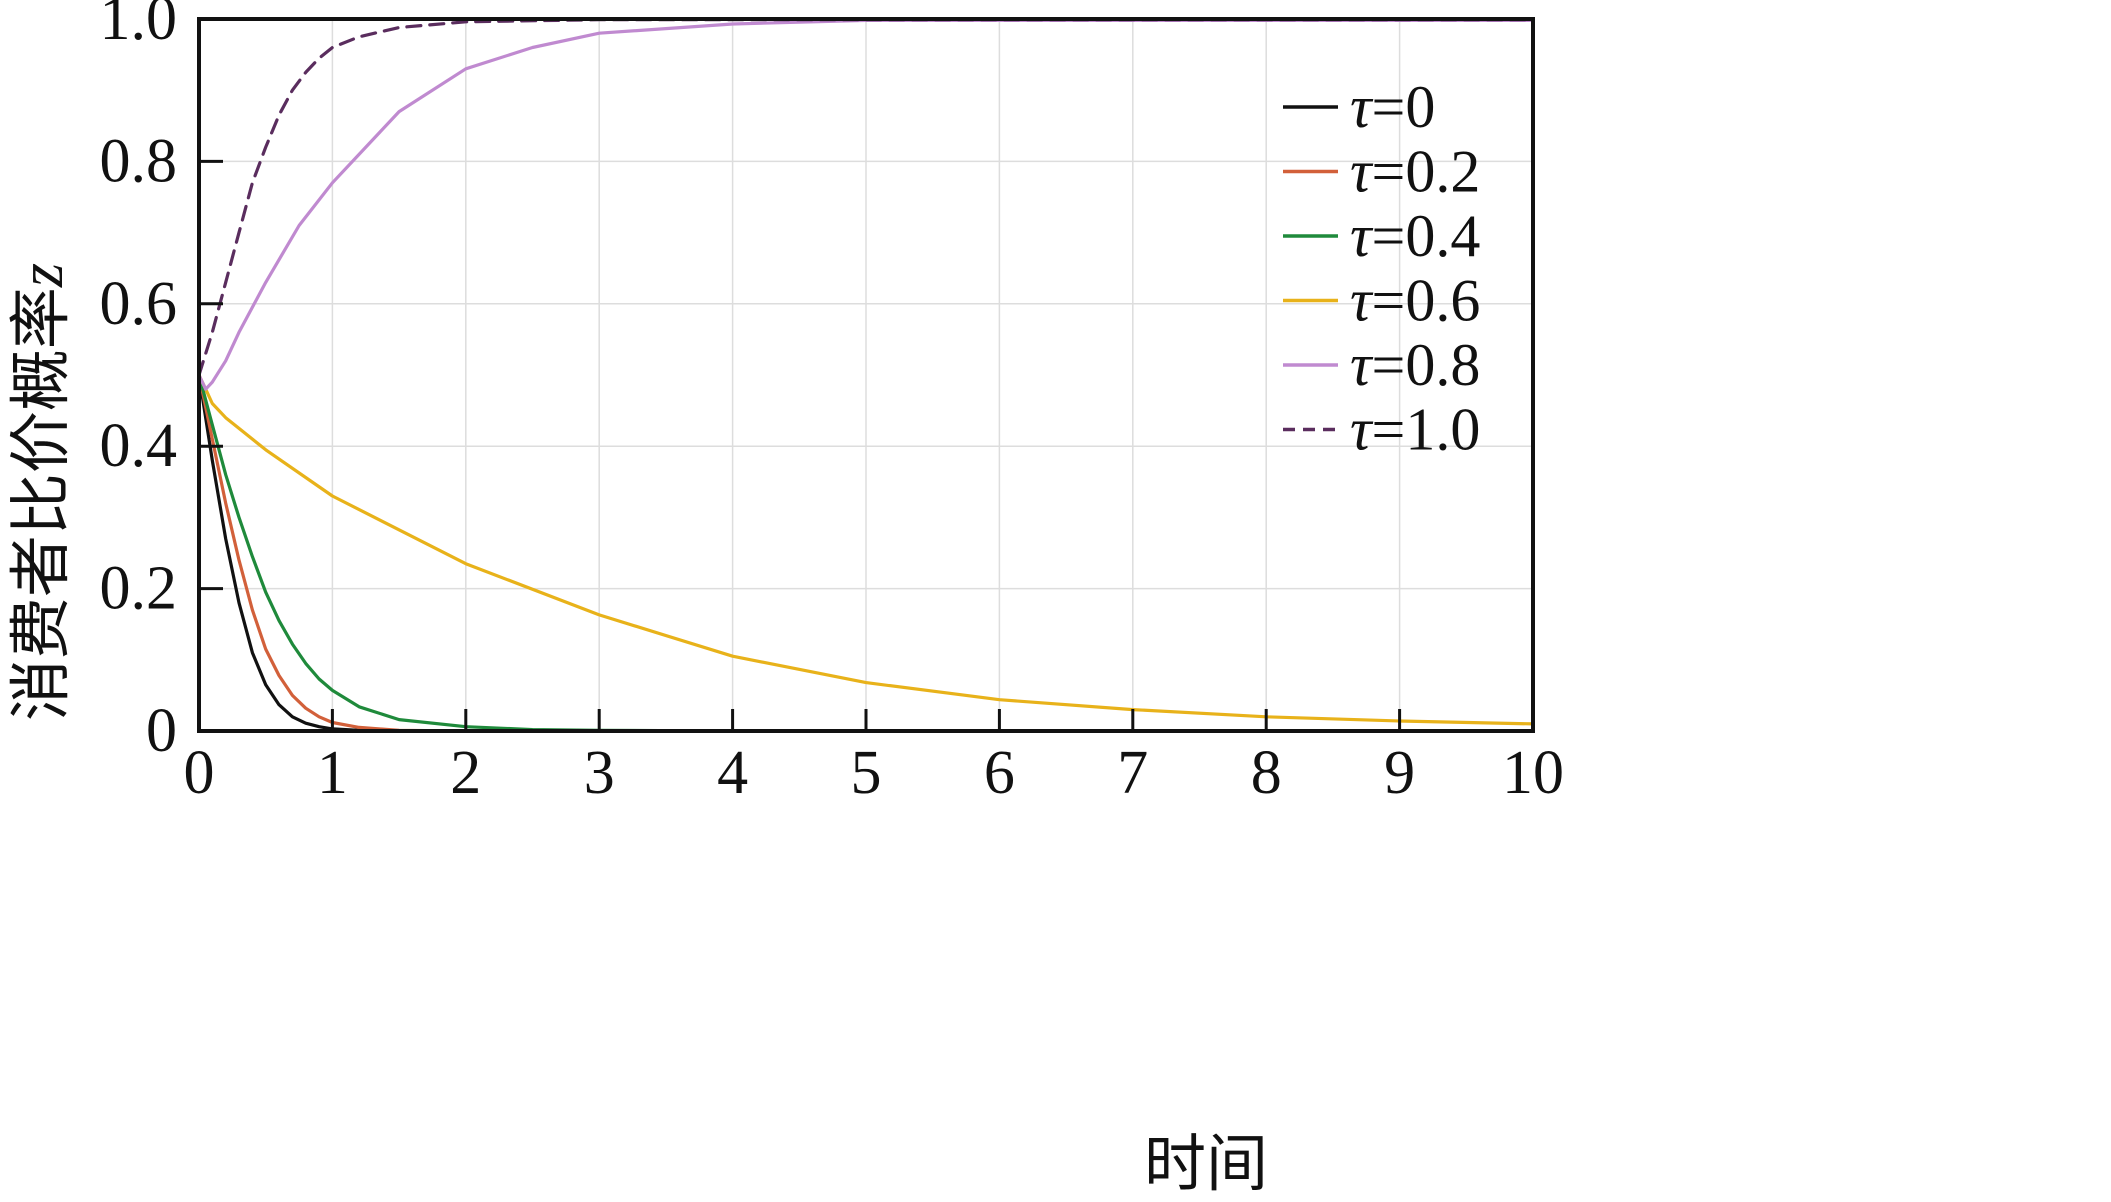  What do you see at coordinates (465, 773) in the screenshot?
I see `x-tick-label: 2` at bounding box center [465, 773].